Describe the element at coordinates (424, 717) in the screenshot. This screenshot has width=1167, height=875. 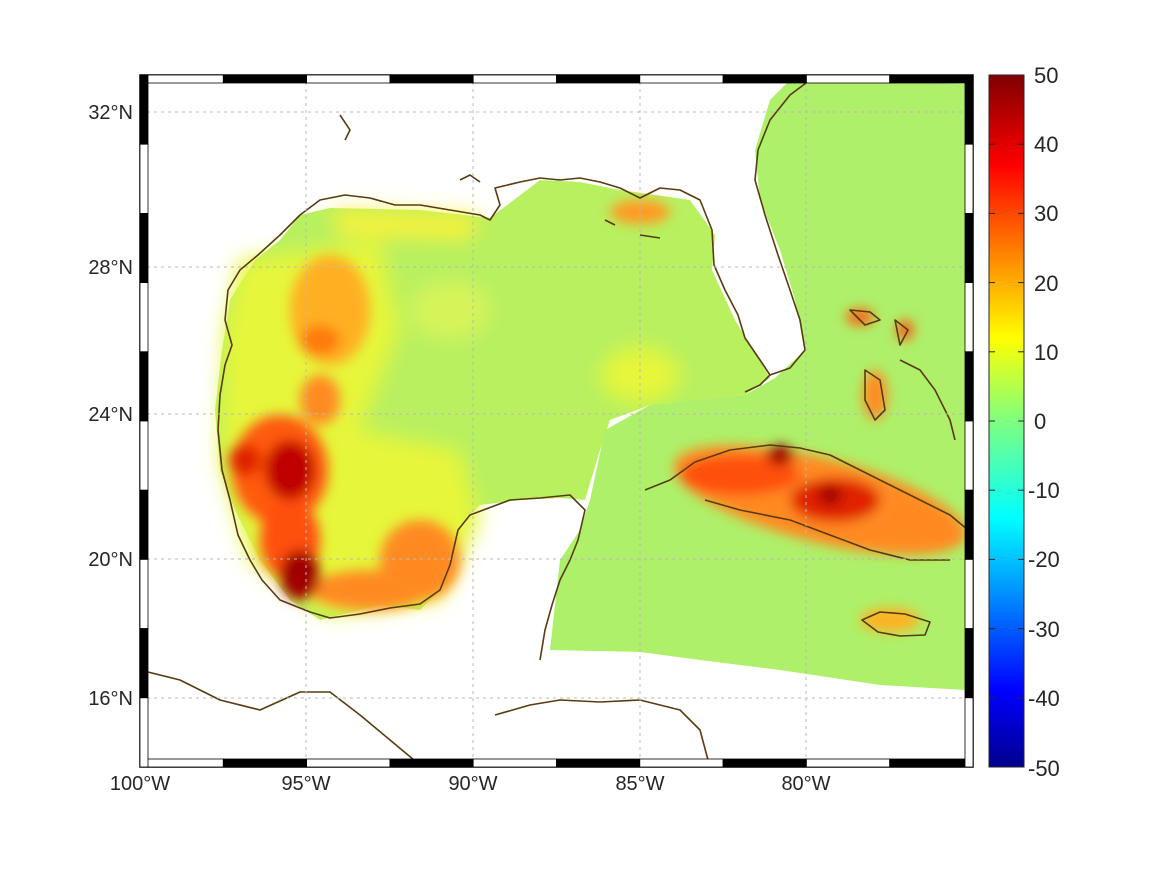
I see `central-america-coastline` at that location.